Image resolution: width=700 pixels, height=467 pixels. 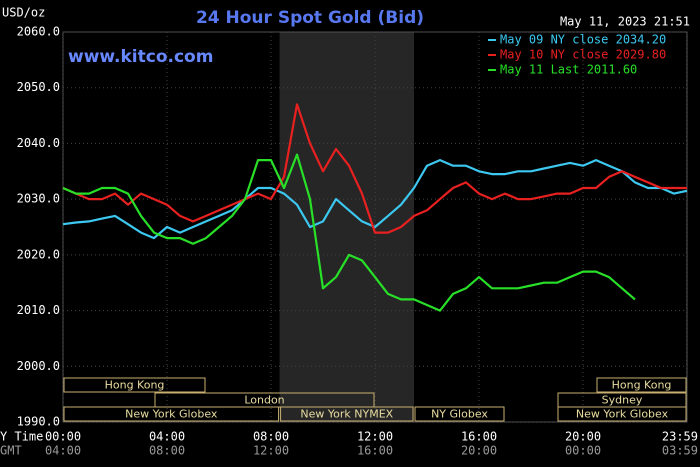 I want to click on legend-entry: May 09 NY close 2034.20, so click(x=583, y=40).